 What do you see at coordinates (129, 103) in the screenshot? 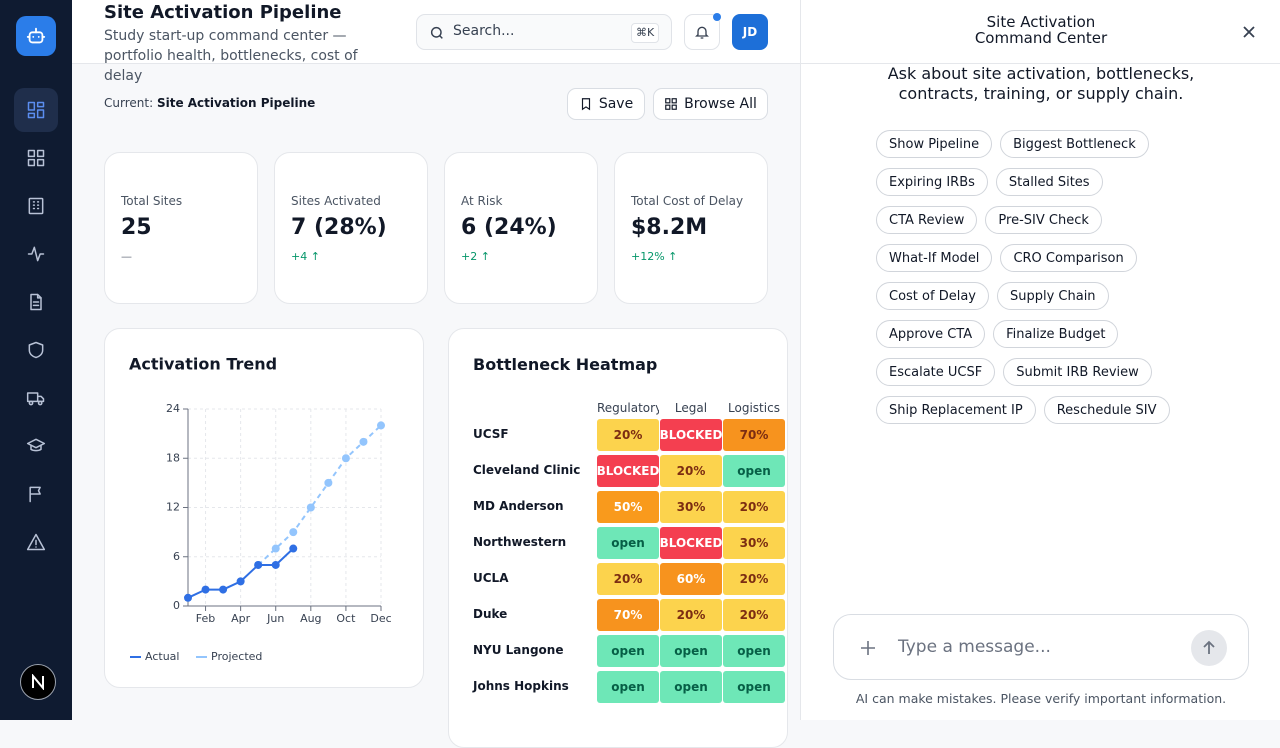
I see `current-label: Current:` at bounding box center [129, 103].